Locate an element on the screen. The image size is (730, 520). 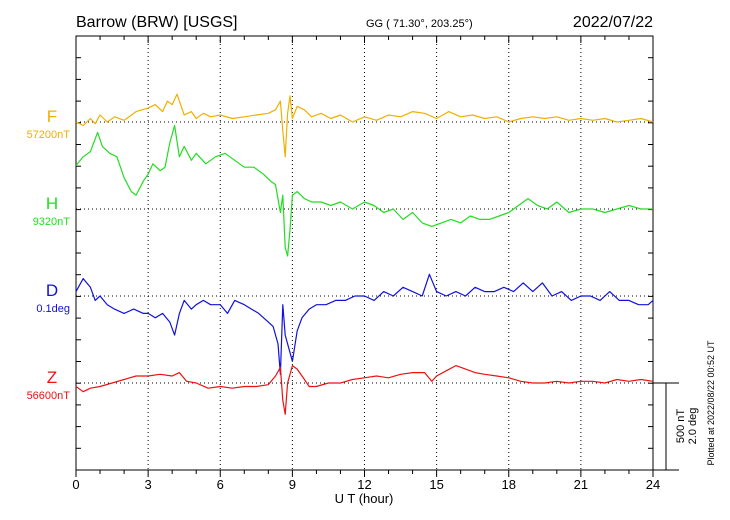
x-tick-label: 3 is located at coordinates (148, 484).